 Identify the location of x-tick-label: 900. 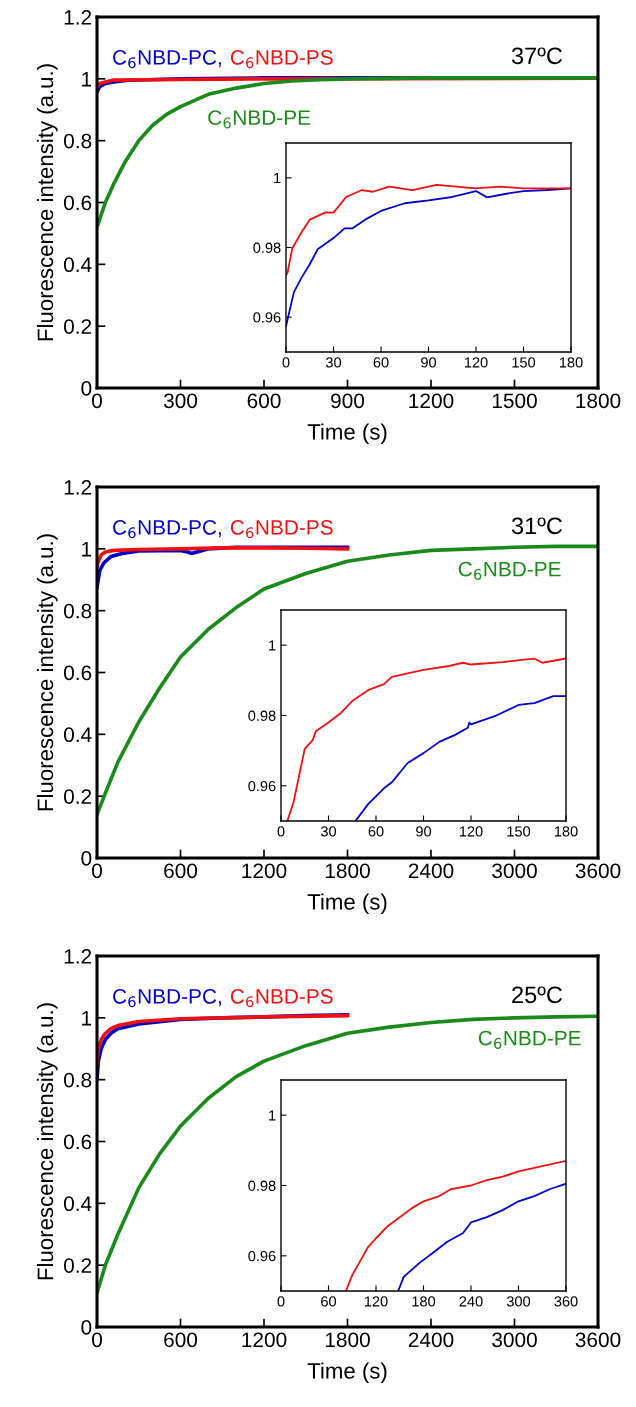
(348, 401).